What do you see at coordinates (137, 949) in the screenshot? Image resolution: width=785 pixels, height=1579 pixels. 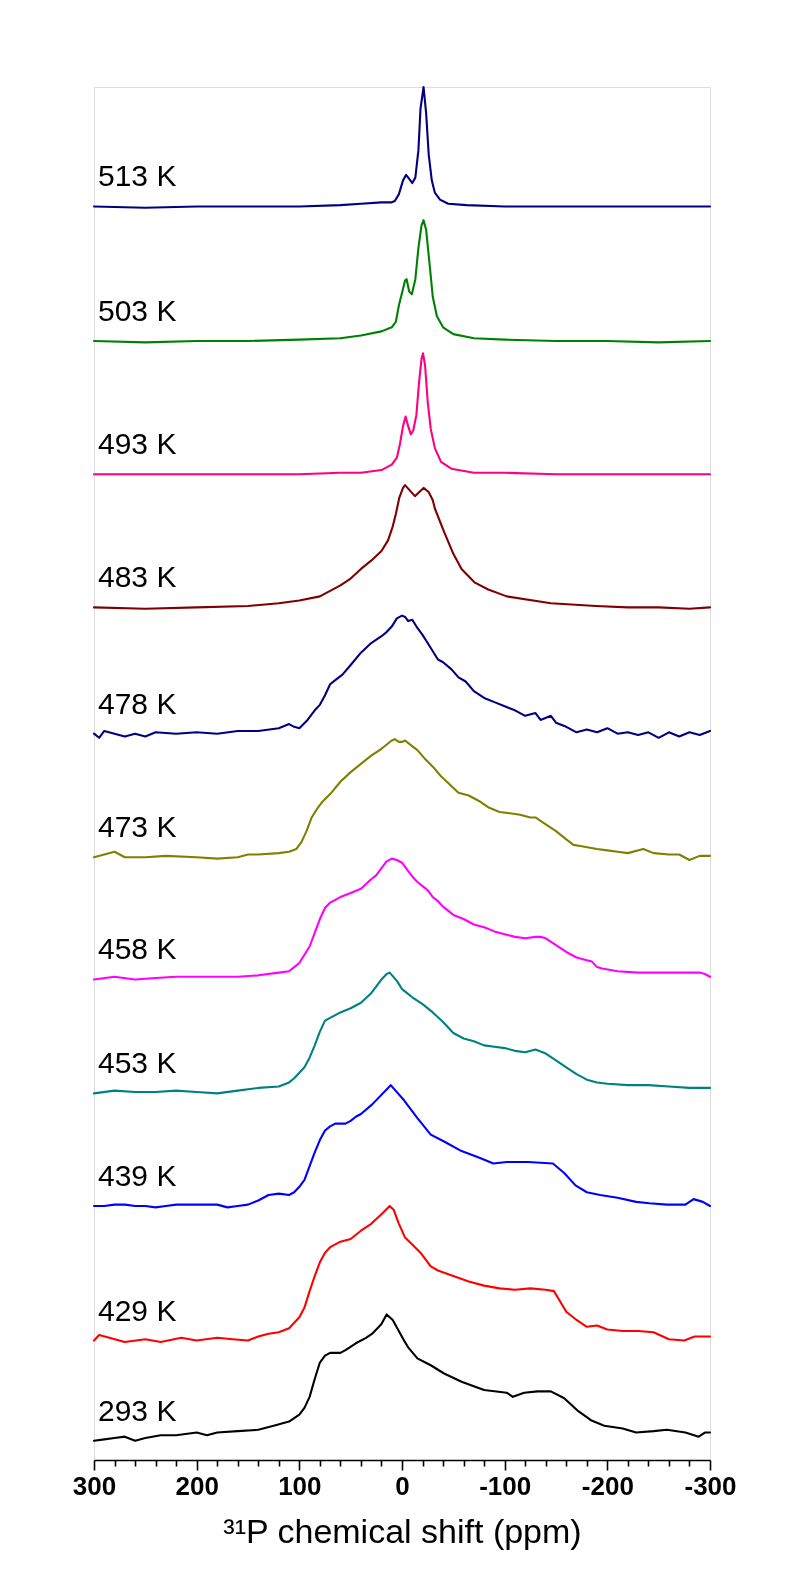 I see `series-label: 458 K` at bounding box center [137, 949].